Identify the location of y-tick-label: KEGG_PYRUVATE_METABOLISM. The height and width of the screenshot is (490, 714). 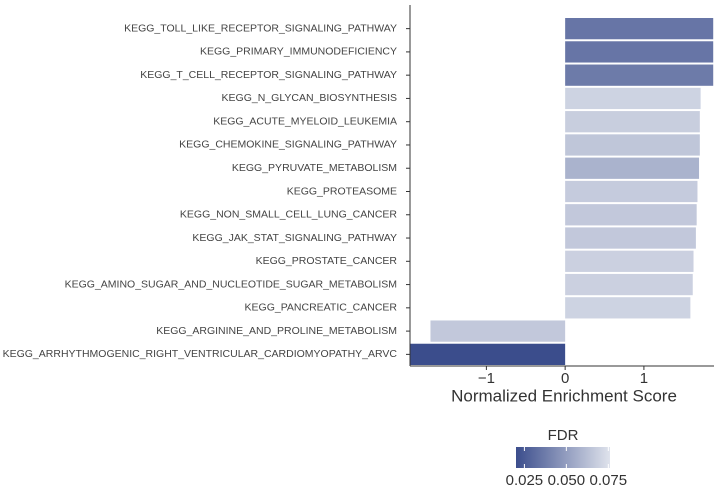
(314, 168).